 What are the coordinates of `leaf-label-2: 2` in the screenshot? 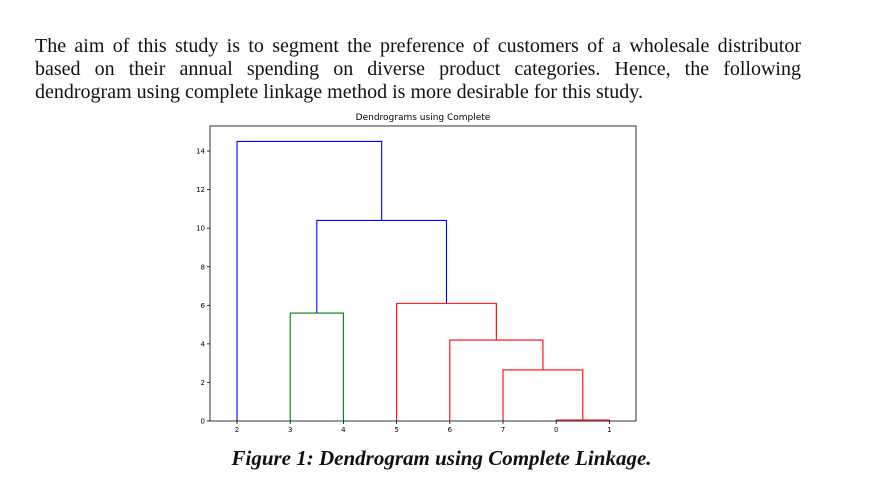 It's located at (237, 430).